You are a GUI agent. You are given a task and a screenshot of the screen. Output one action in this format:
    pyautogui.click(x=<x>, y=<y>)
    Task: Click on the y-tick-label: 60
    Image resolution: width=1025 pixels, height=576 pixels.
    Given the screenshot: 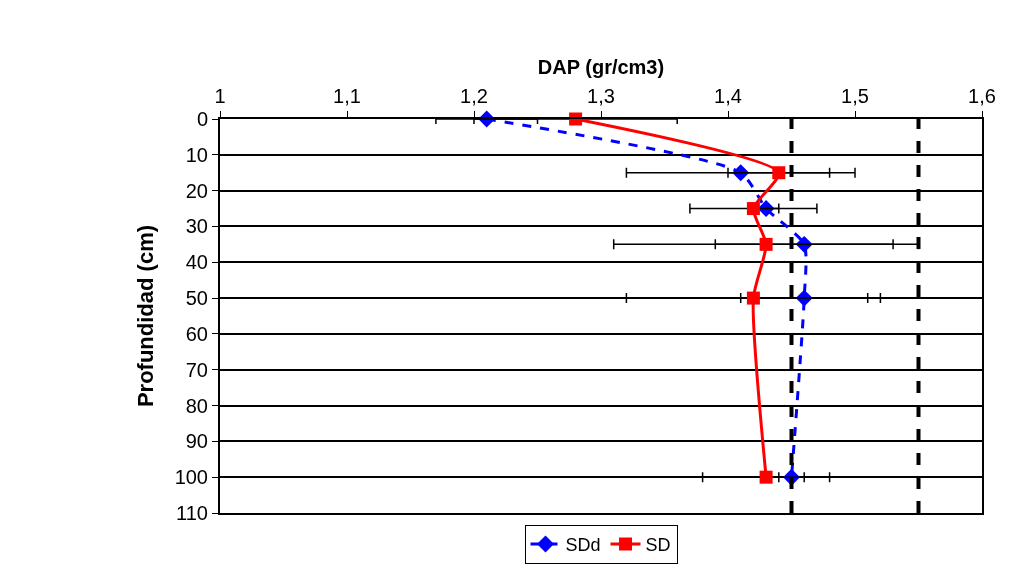 What is the action you would take?
    pyautogui.click(x=196, y=333)
    